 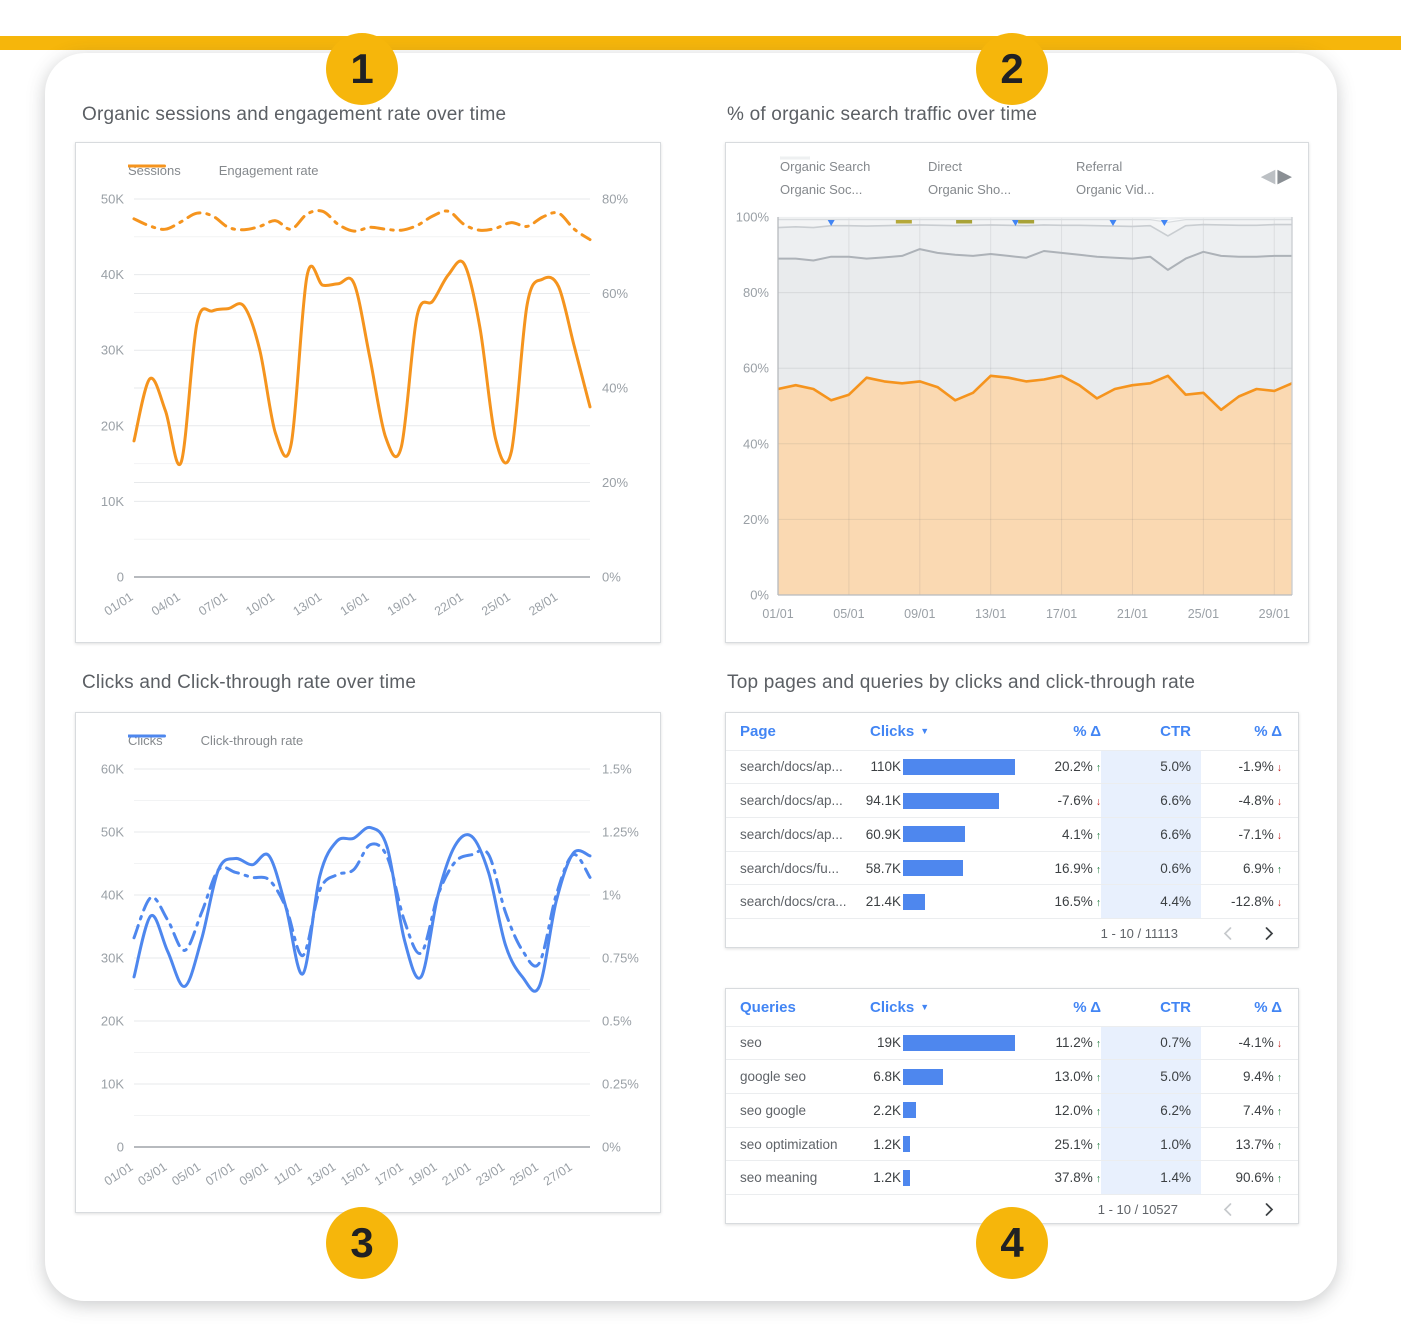 I want to click on ctr-delta-value: 90.6% ↑, so click(x=1258, y=1178).